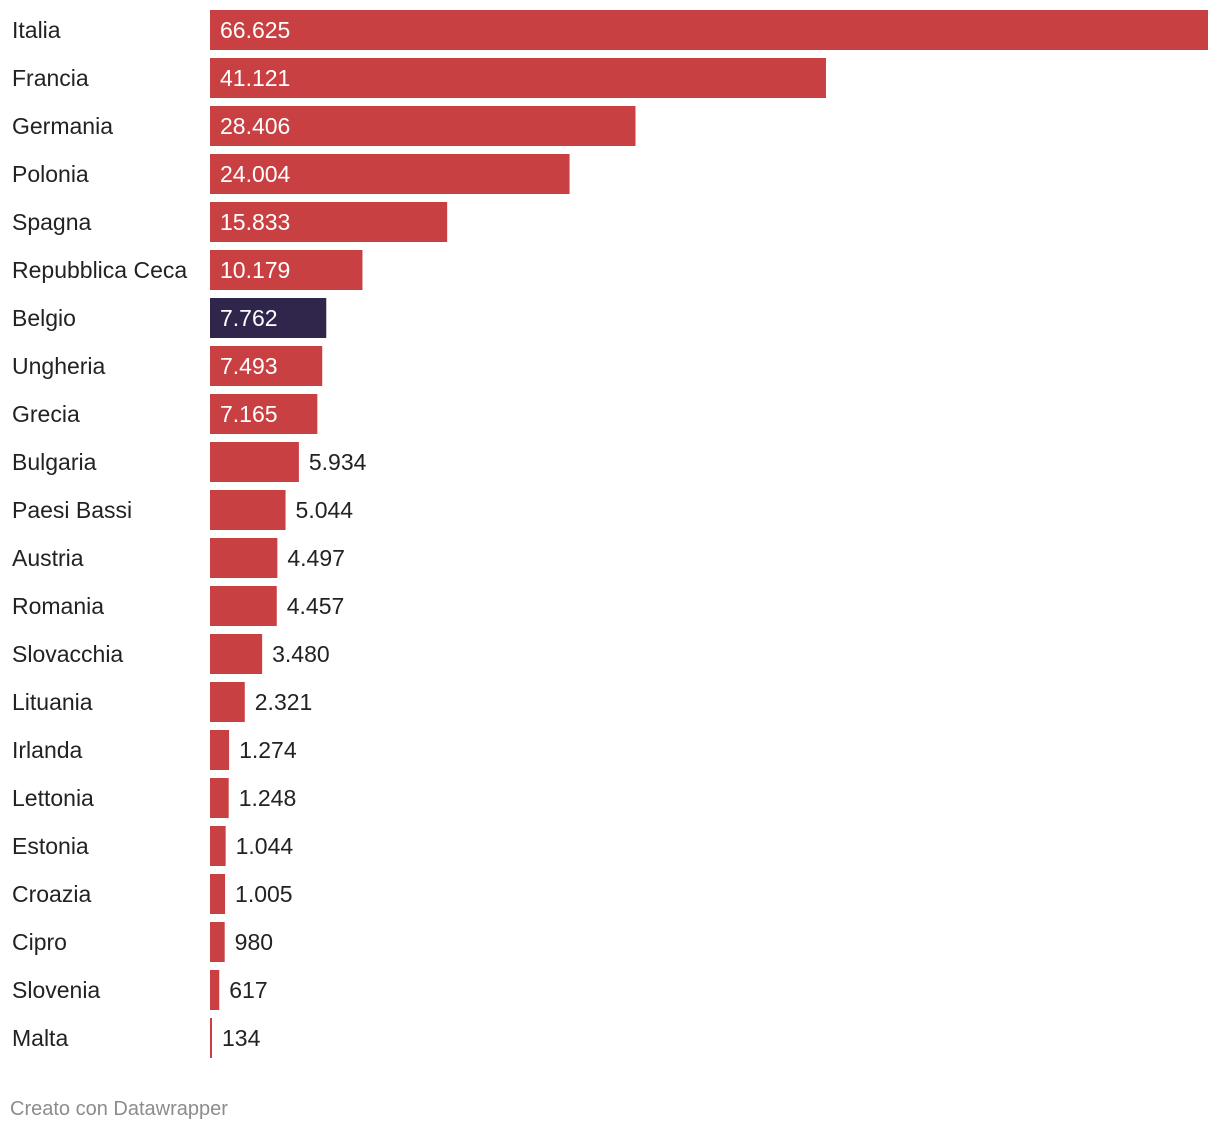  I want to click on bar-highlight, so click(268, 318).